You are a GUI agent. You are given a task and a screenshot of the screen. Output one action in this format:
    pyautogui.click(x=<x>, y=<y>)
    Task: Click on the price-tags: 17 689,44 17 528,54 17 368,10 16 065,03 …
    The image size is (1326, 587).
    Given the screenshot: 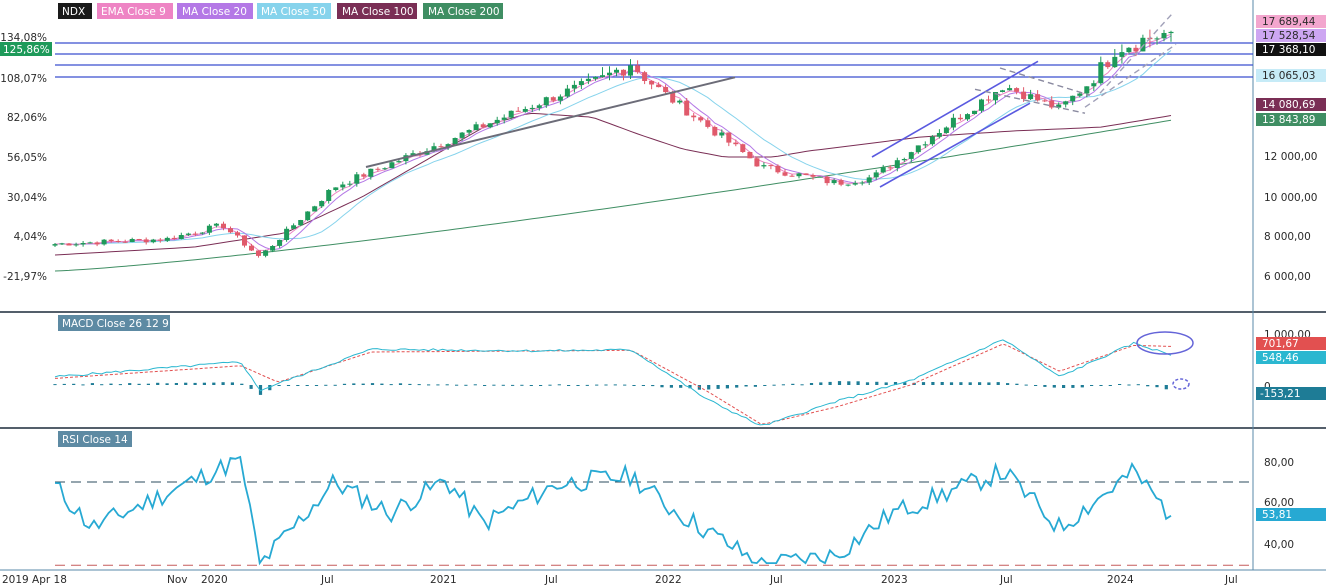 What is the action you would take?
    pyautogui.click(x=1291, y=268)
    